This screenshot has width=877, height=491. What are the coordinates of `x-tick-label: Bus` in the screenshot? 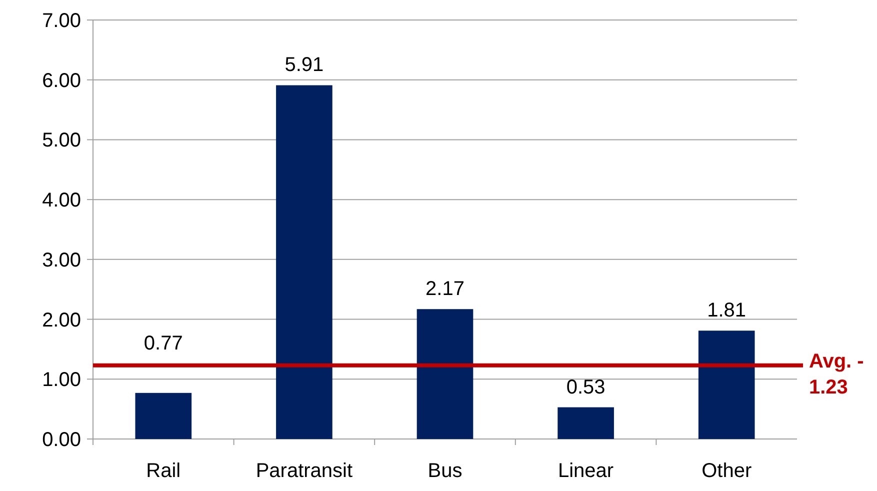 It's located at (445, 471).